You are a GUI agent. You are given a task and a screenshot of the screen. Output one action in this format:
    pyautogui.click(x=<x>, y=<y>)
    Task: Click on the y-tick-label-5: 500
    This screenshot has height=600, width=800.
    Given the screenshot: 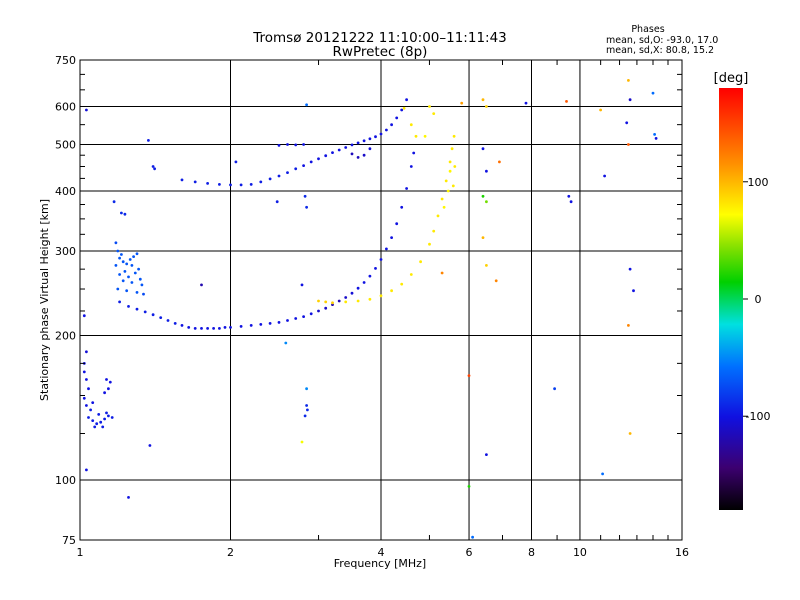 What is the action you would take?
    pyautogui.click(x=65, y=145)
    